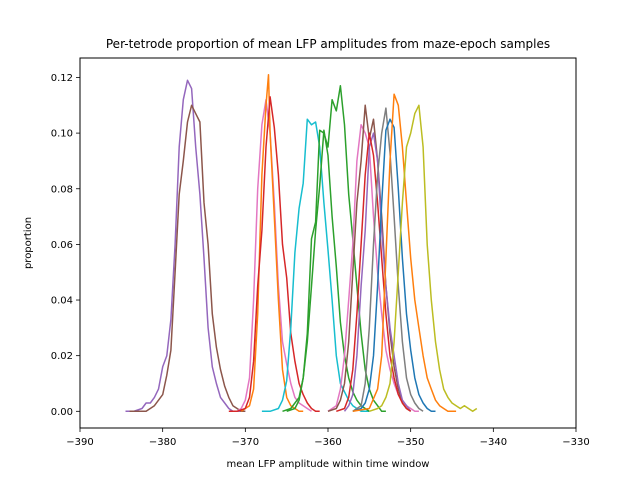 This screenshot has height=480, width=640. I want to click on x-axis-label: mean LFP amplitude within time window, so click(327, 464).